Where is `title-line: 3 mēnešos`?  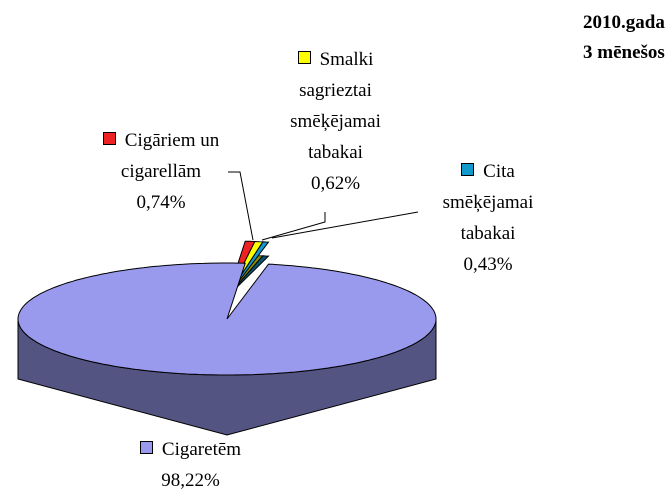
title-line: 3 mēnešos is located at coordinates (624, 52).